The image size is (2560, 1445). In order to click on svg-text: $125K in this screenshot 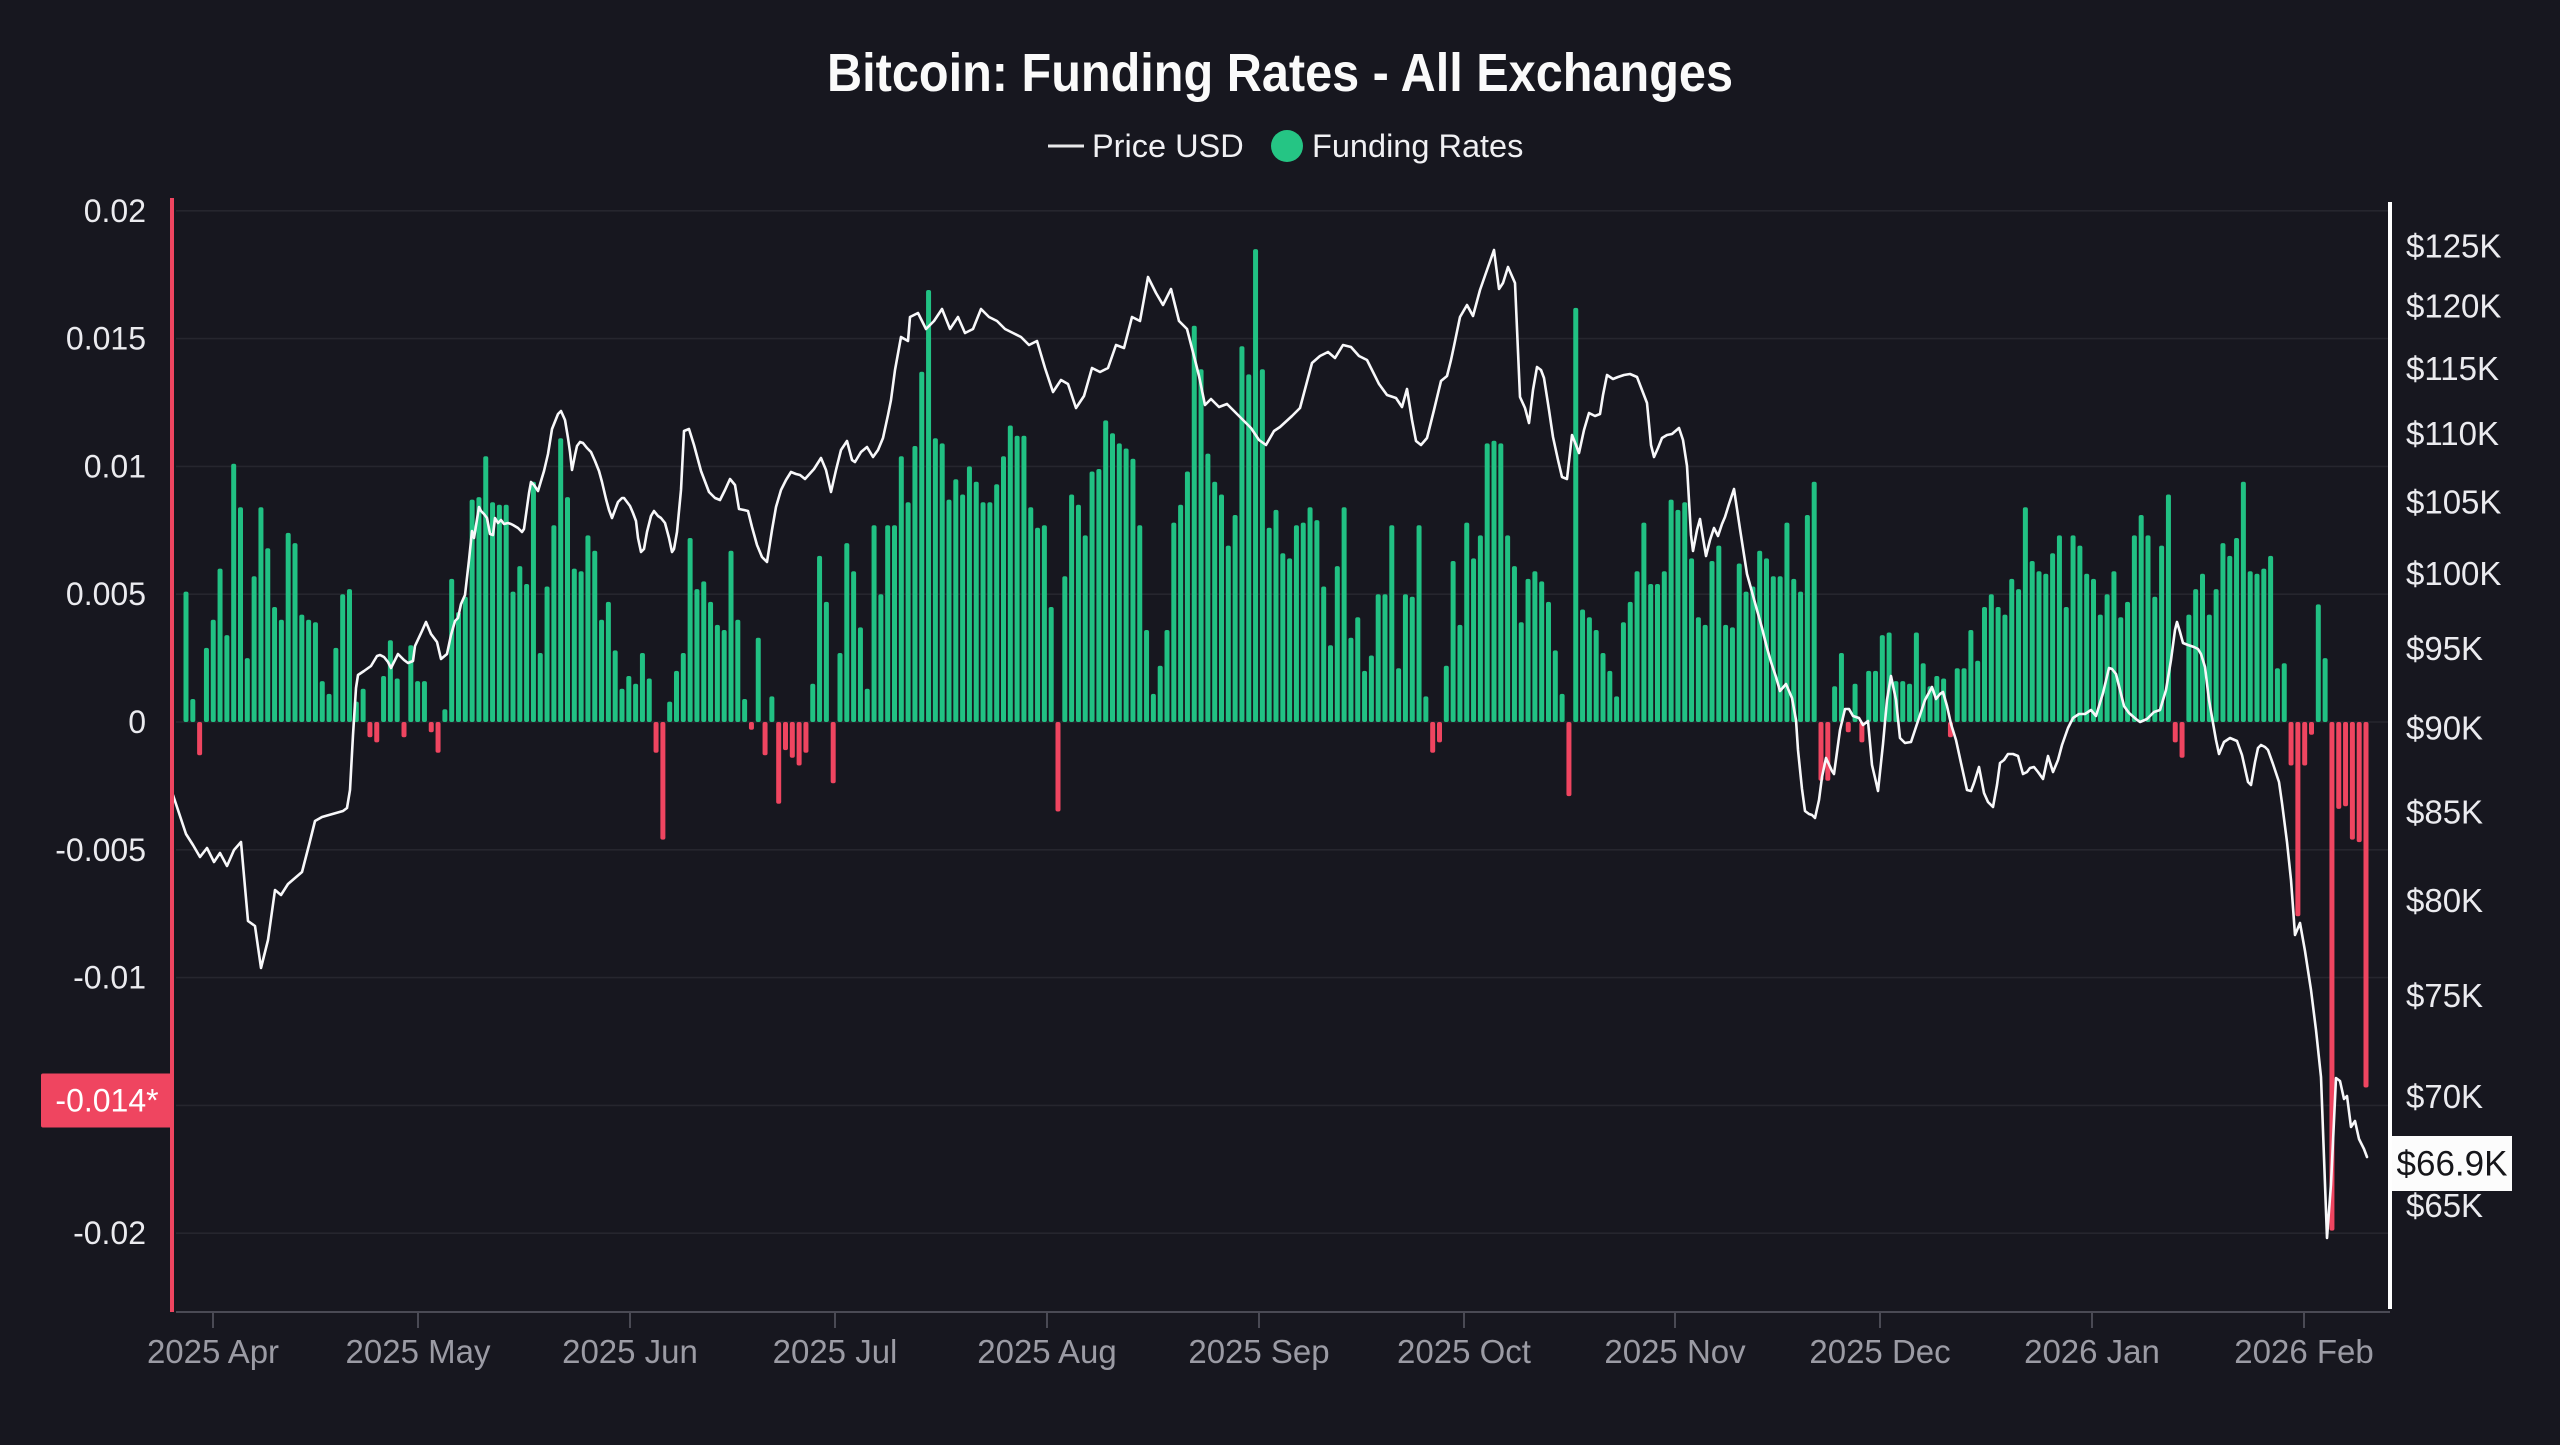, I will do `click(2453, 246)`.